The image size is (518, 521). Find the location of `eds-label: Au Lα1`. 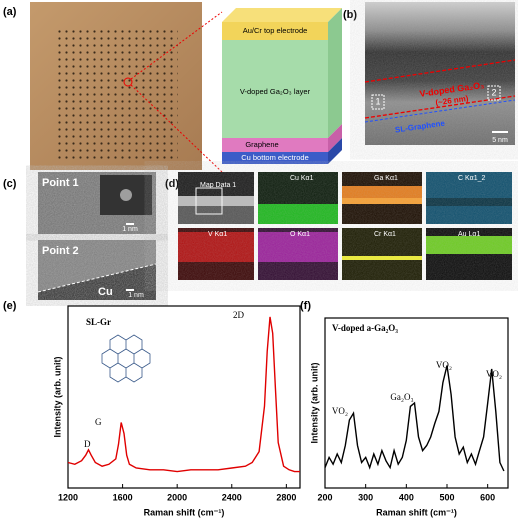

eds-label: Au Lα1 is located at coordinates (469, 234).